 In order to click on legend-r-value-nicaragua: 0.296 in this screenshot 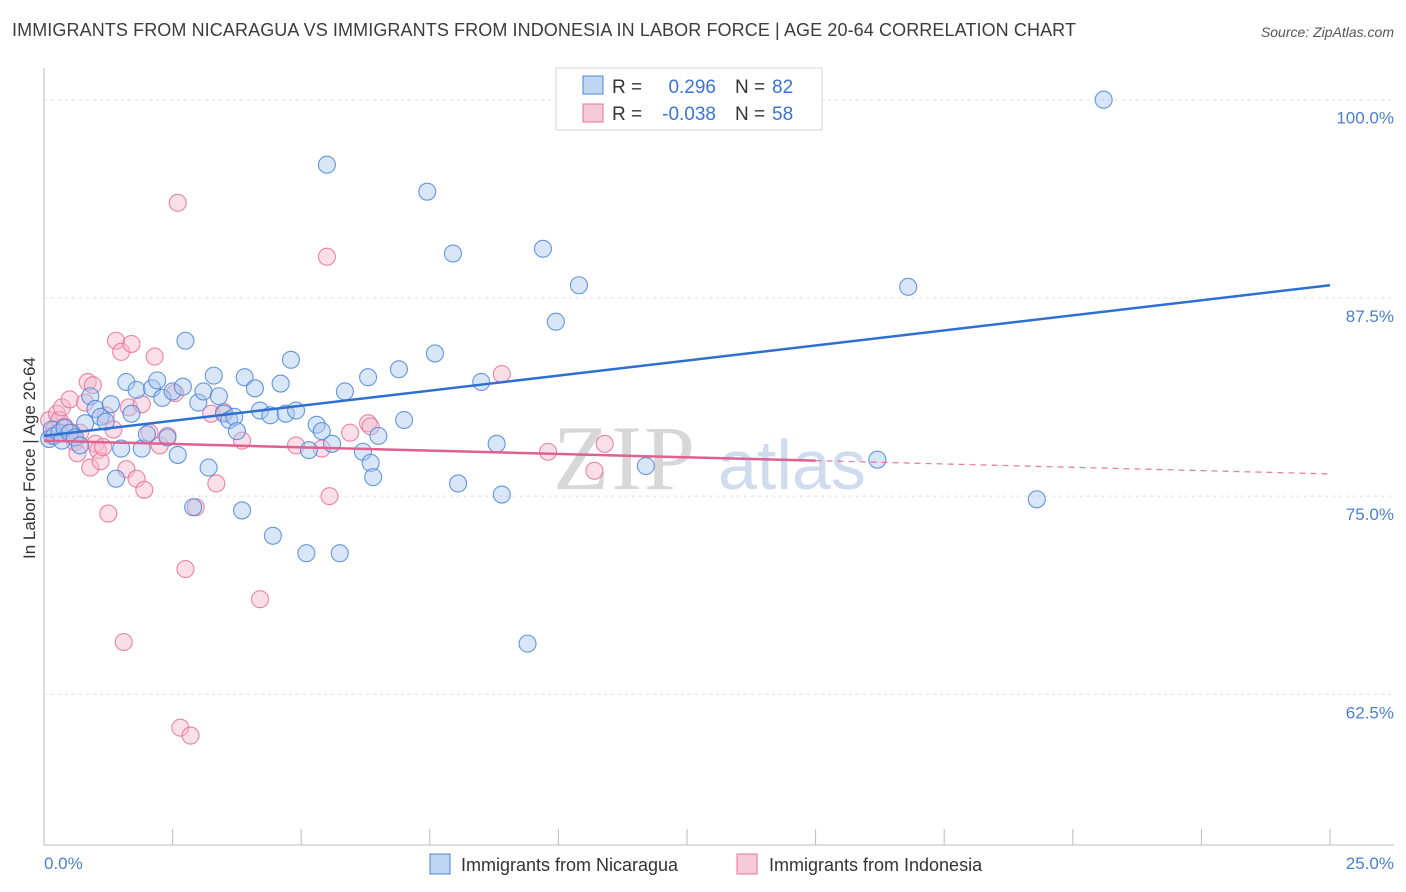, I will do `click(692, 87)`.